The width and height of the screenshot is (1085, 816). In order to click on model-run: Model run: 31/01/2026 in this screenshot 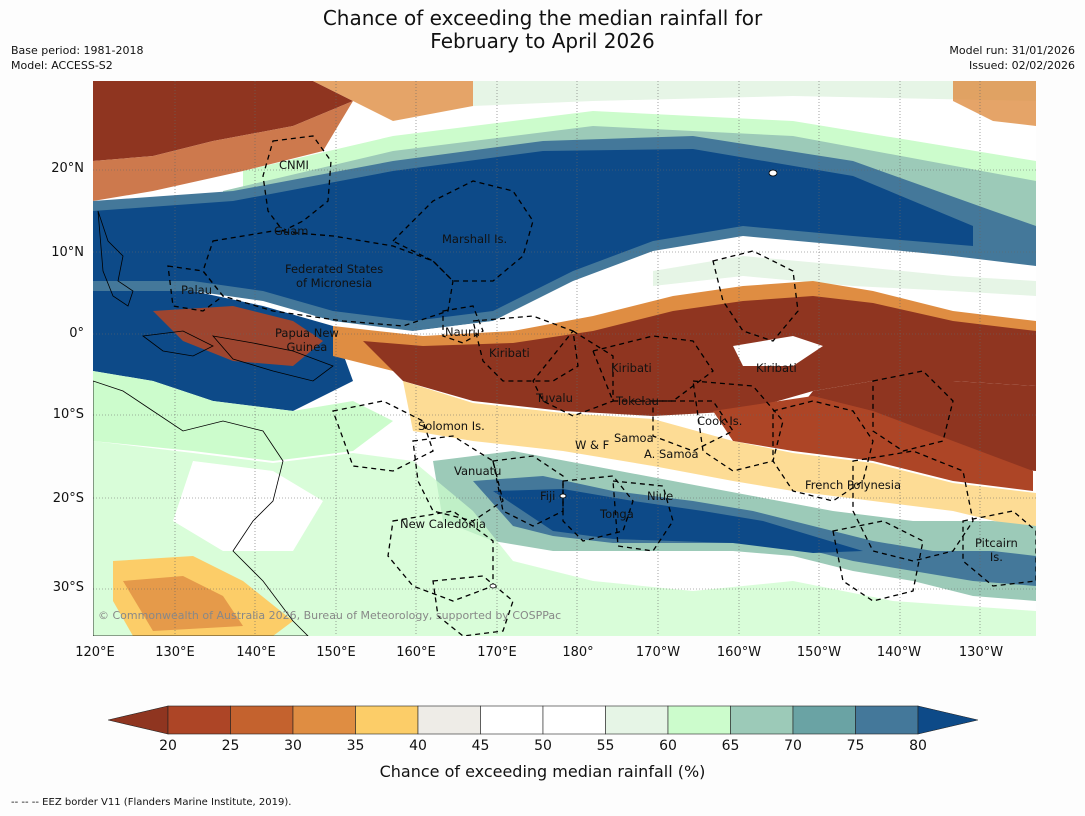, I will do `click(1012, 50)`.